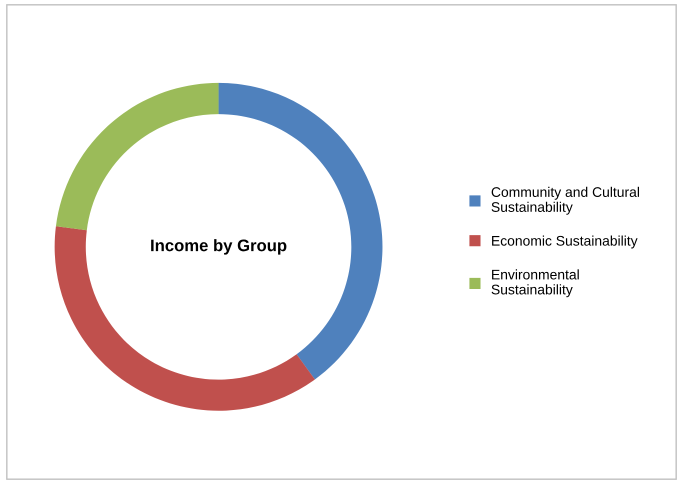 The height and width of the screenshot is (484, 683). I want to click on legend-label: Community and Cultural Sustainability, so click(565, 200).